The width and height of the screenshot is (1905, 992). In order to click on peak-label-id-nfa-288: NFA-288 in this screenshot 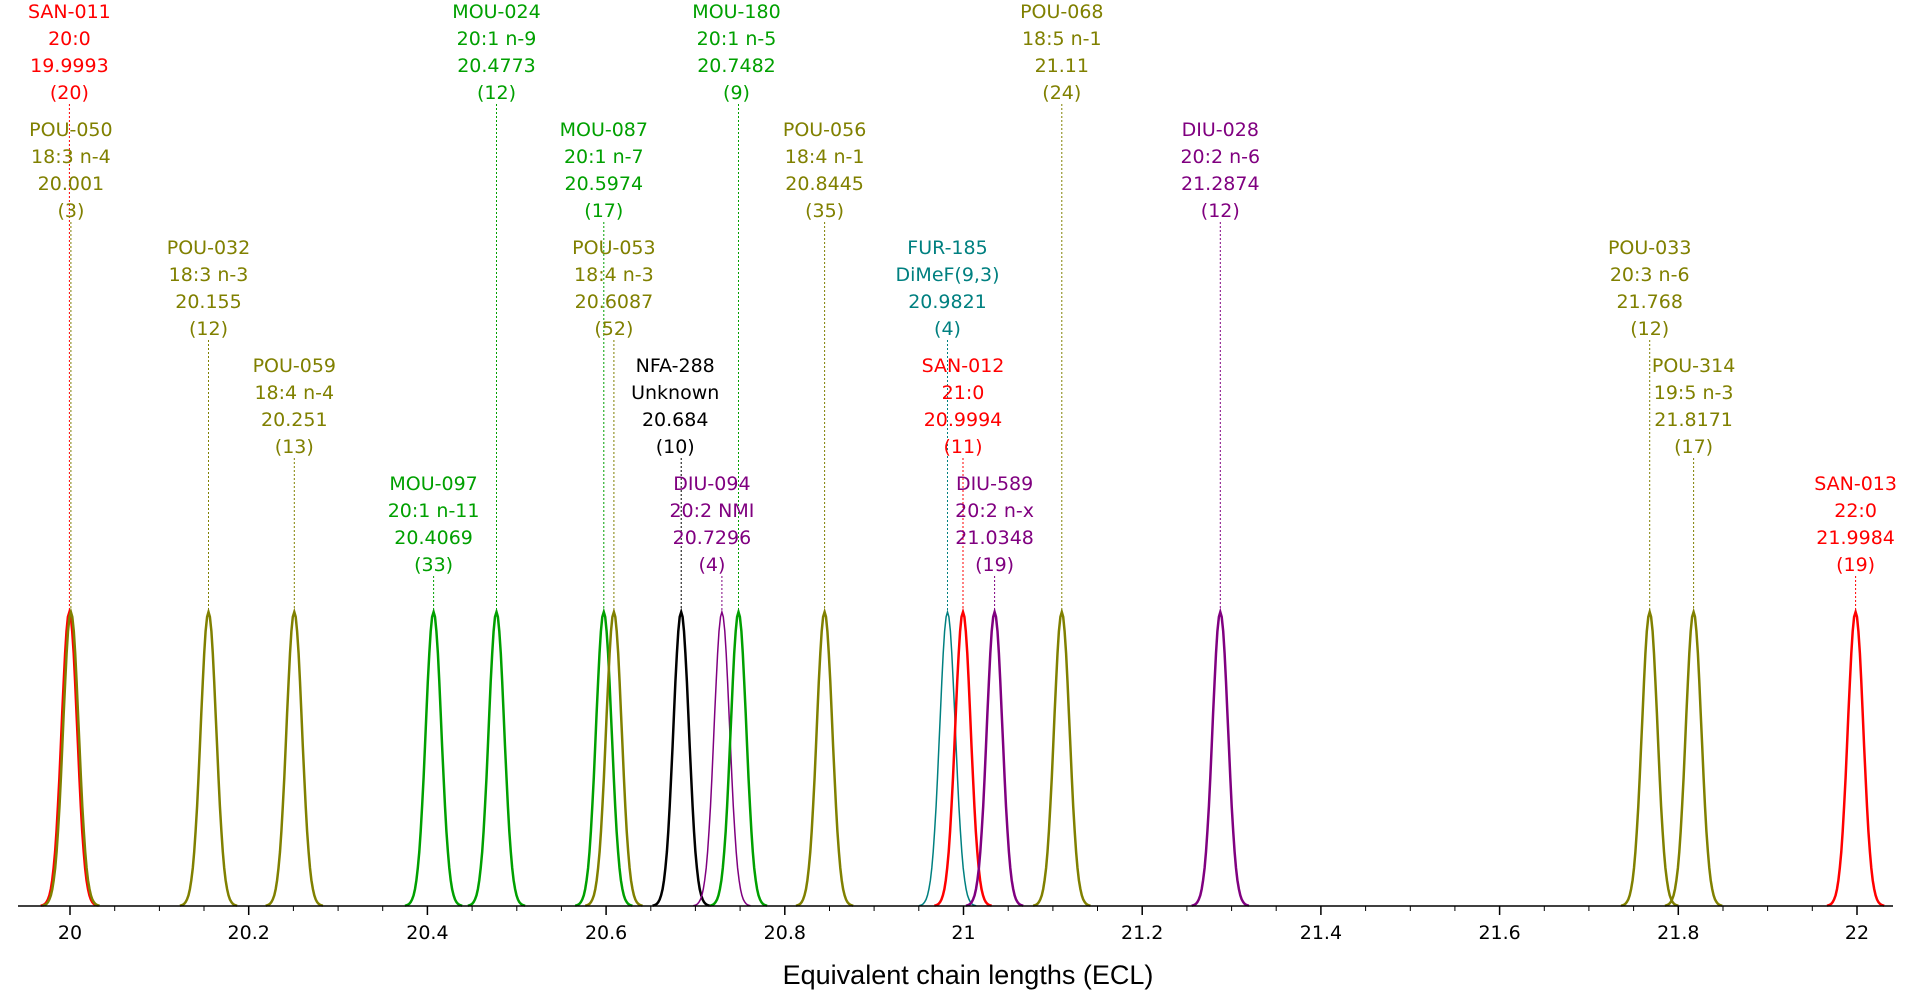, I will do `click(675, 366)`.